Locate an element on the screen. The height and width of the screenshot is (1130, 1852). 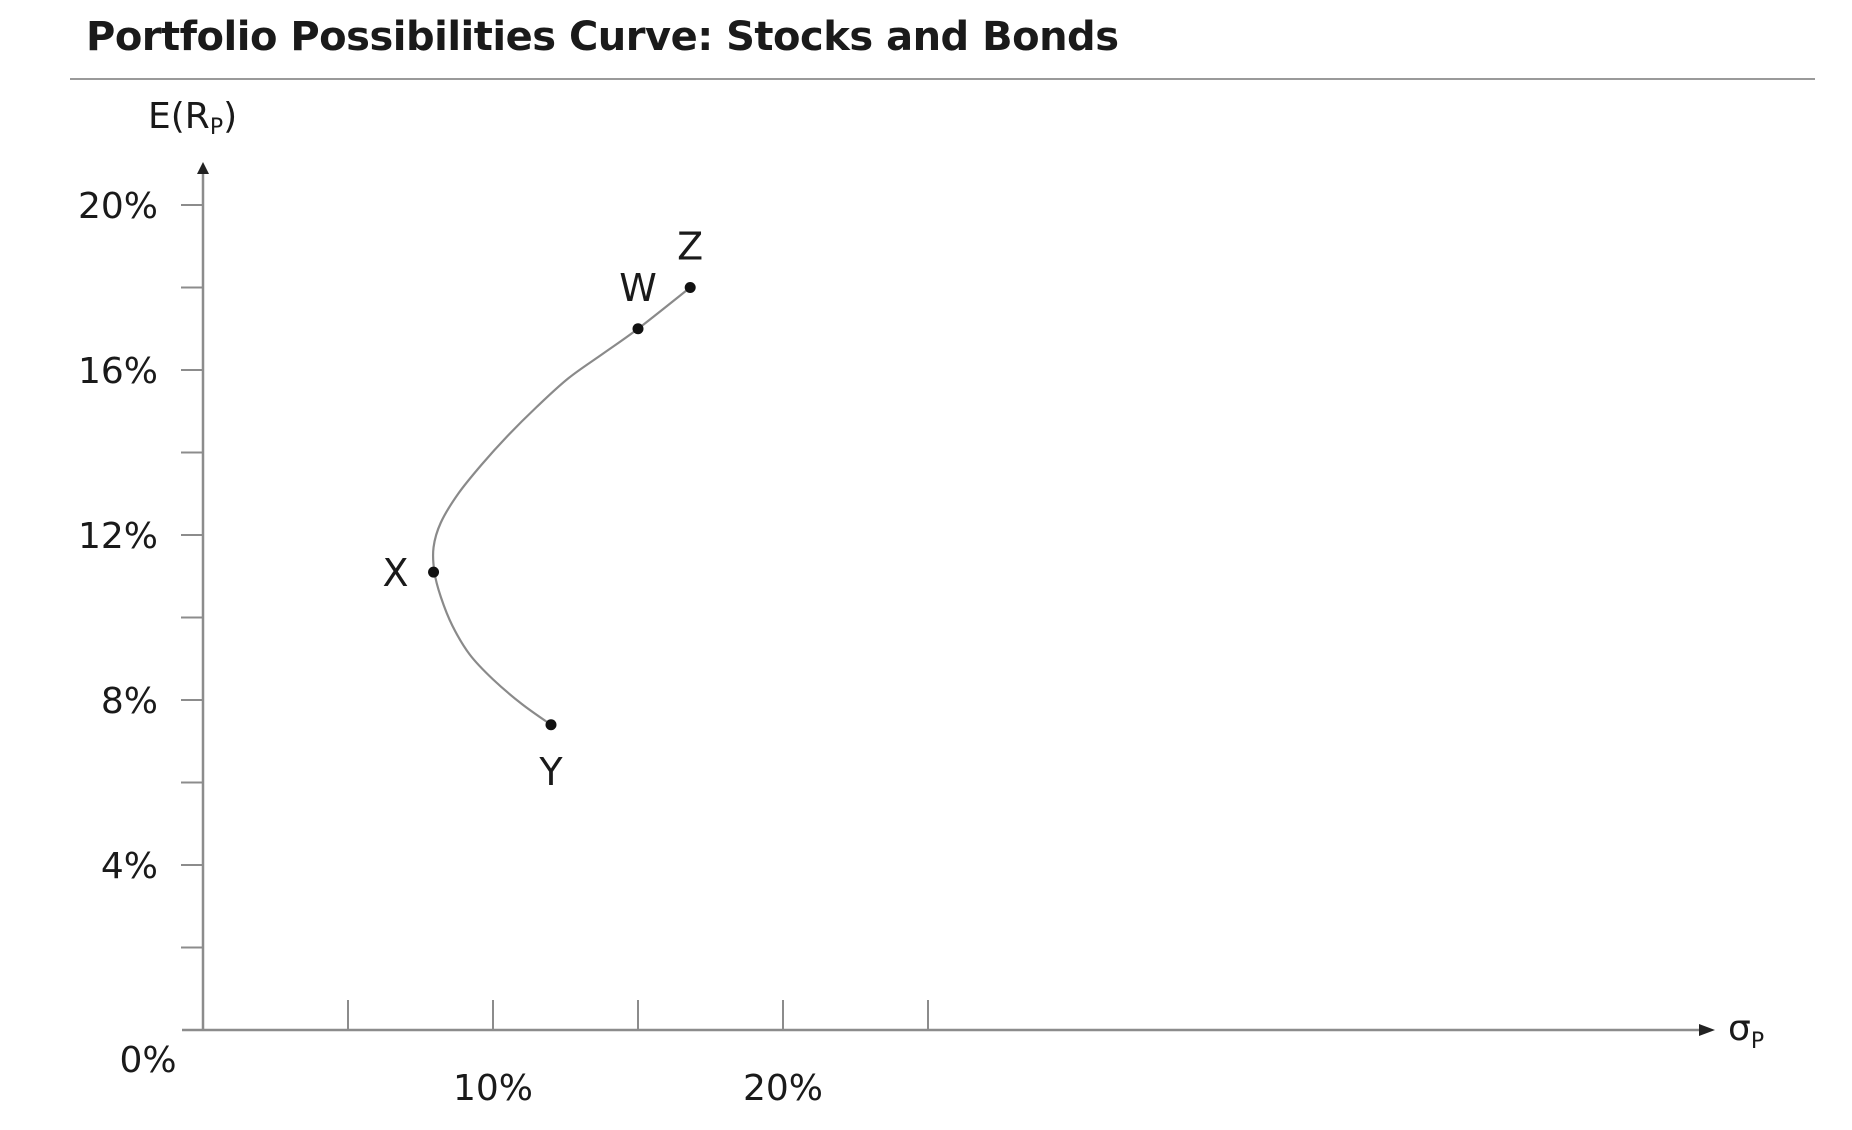
curve-group is located at coordinates (561, 506).